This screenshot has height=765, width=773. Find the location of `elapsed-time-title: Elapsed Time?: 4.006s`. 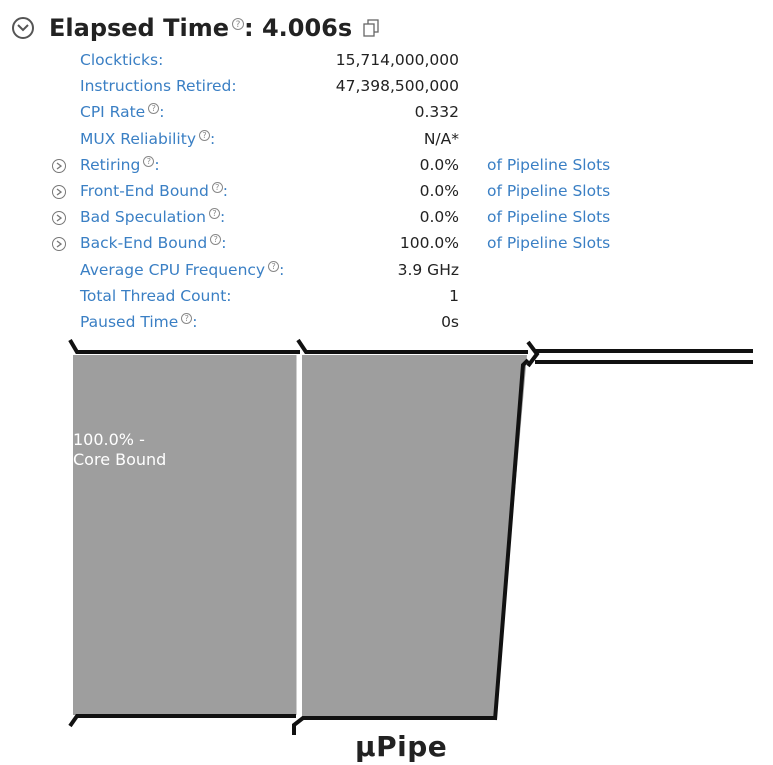

elapsed-time-title: Elapsed Time?: 4.006s is located at coordinates (201, 28).